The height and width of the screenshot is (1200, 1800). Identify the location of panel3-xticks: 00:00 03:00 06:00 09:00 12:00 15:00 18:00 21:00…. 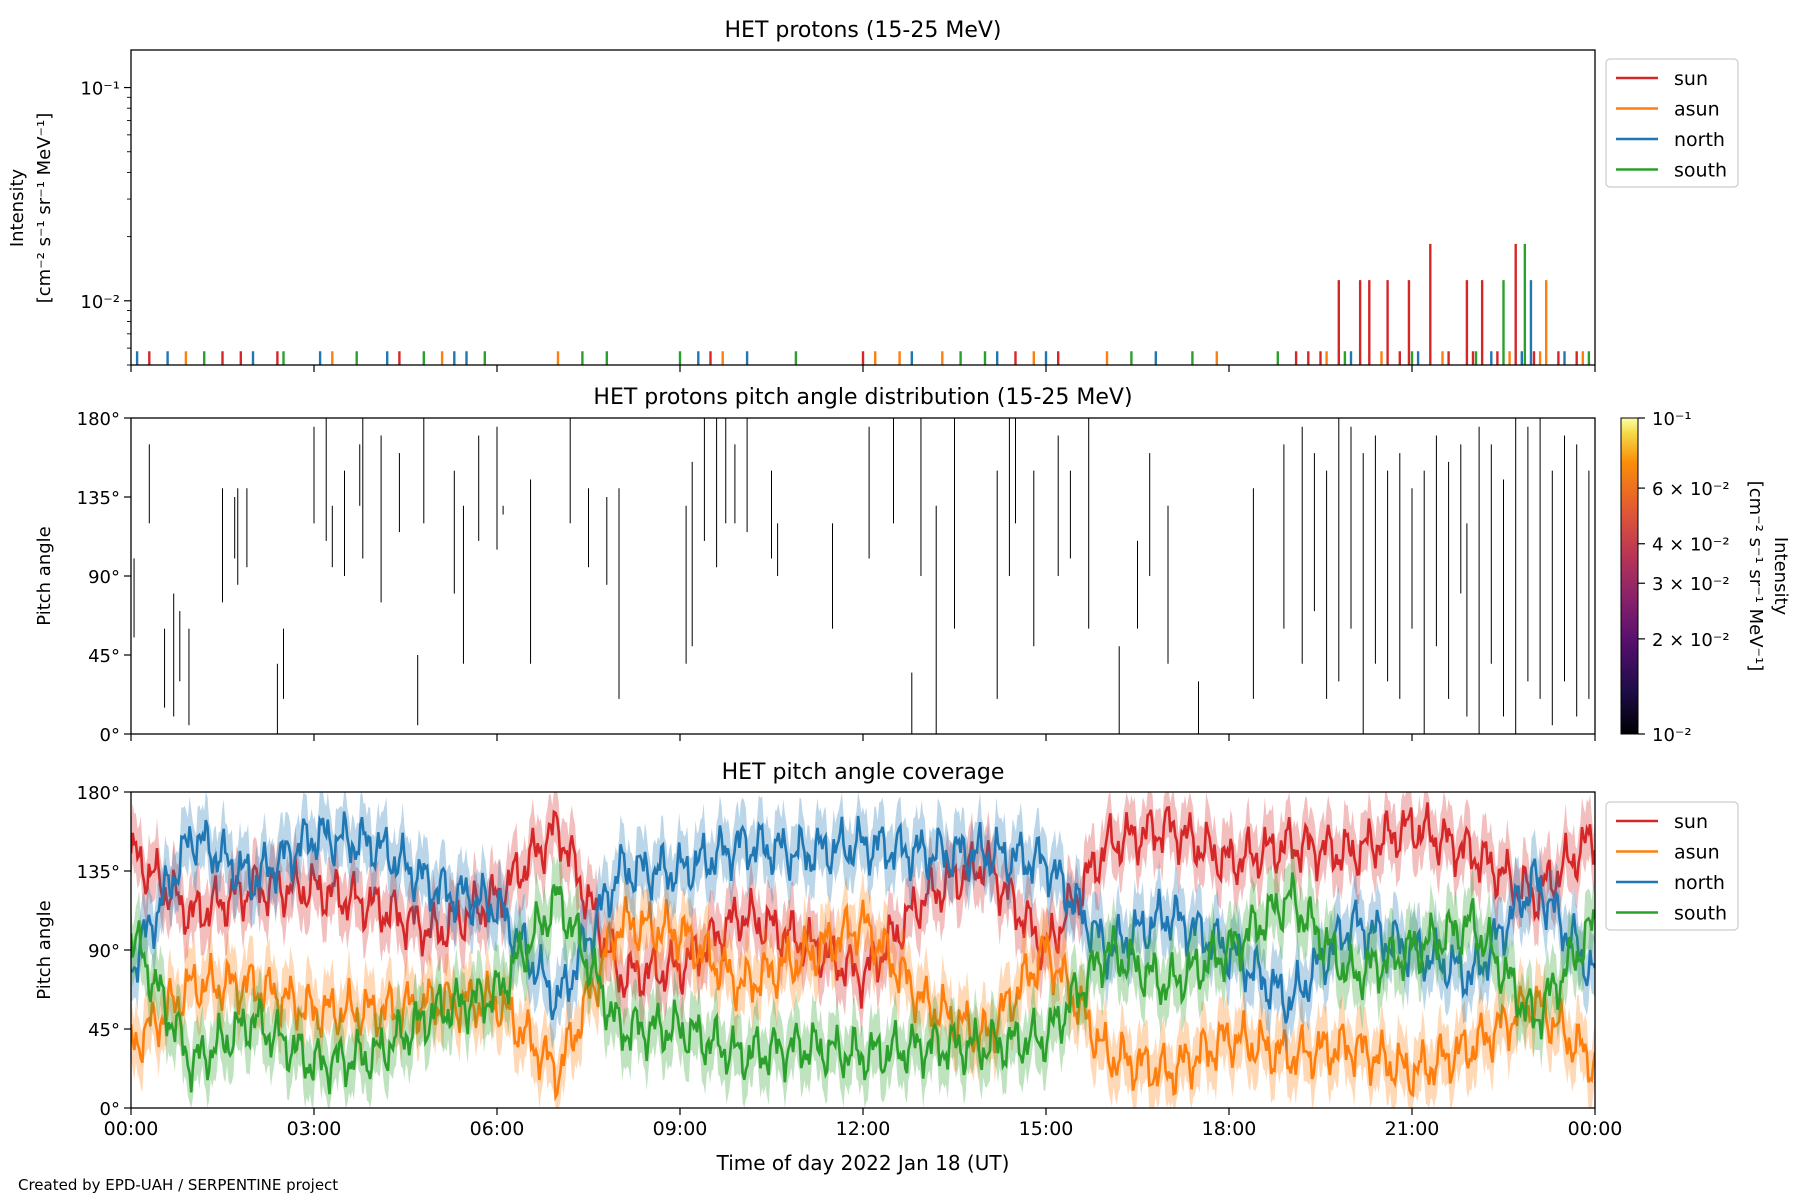
(863, 1124).